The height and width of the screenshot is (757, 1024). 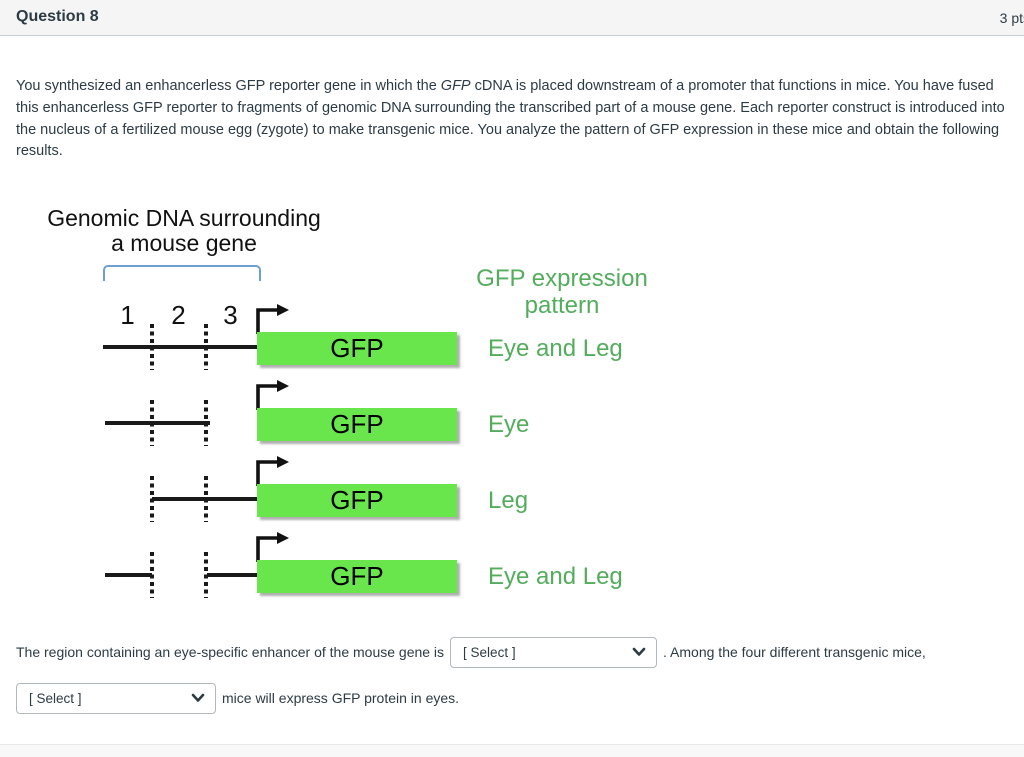 I want to click on expression-pattern-label: Leg, so click(x=508, y=500).